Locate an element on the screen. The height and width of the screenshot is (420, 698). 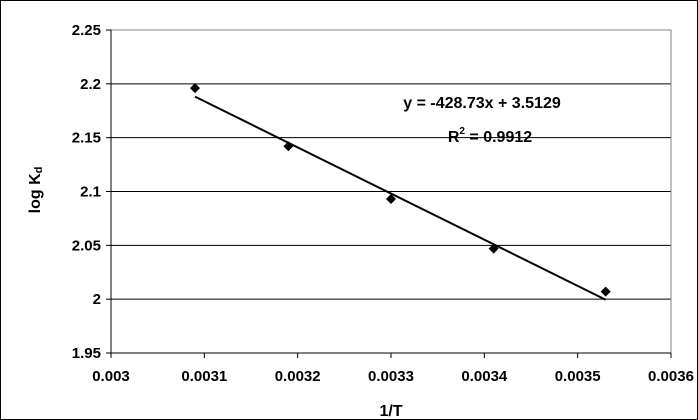
x-tick-label: 0.0031 is located at coordinates (204, 376).